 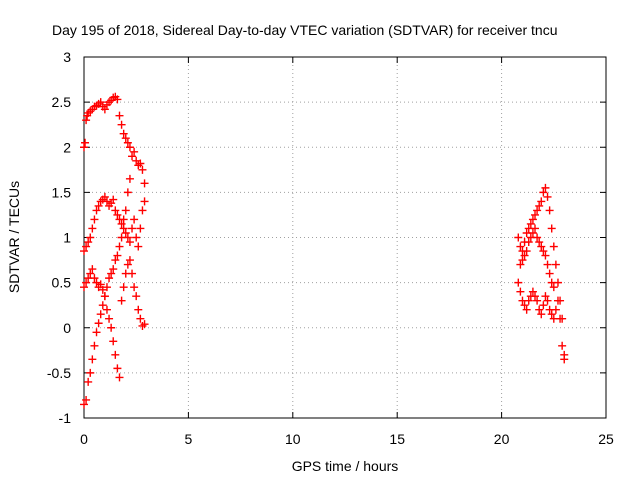 What do you see at coordinates (59, 373) in the screenshot?
I see `y-tick-label: -0.5` at bounding box center [59, 373].